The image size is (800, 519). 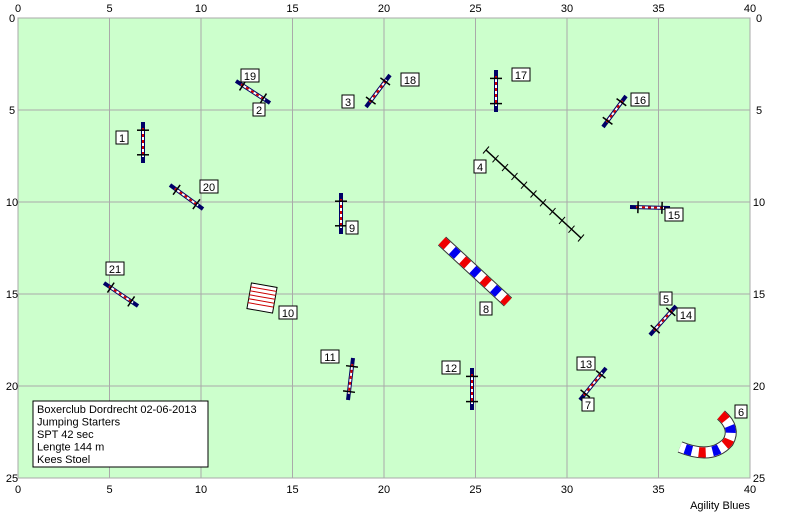 I want to click on obstacle-label: 5, so click(x=666, y=300).